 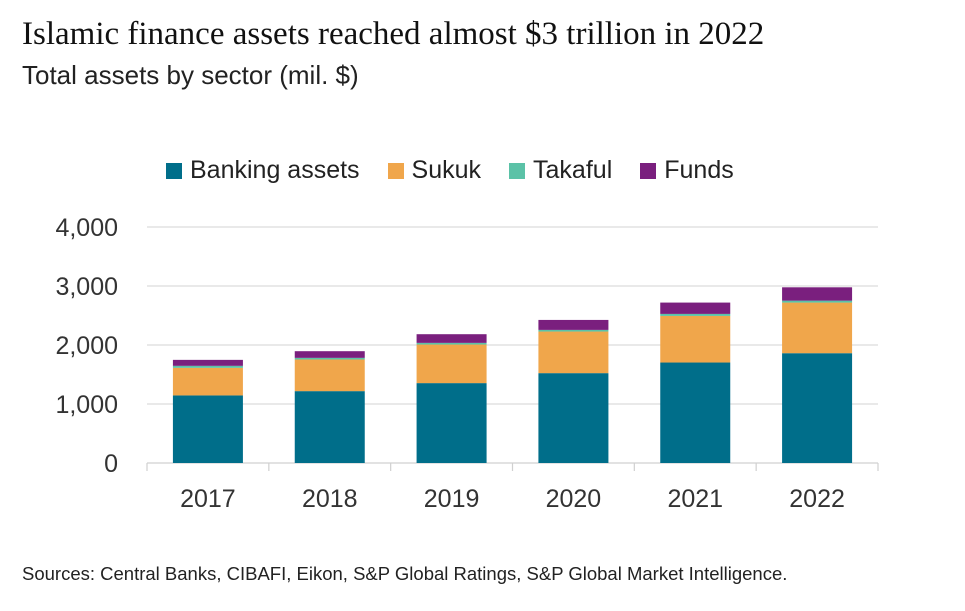 What do you see at coordinates (446, 170) in the screenshot?
I see `legend-label: Sukuk` at bounding box center [446, 170].